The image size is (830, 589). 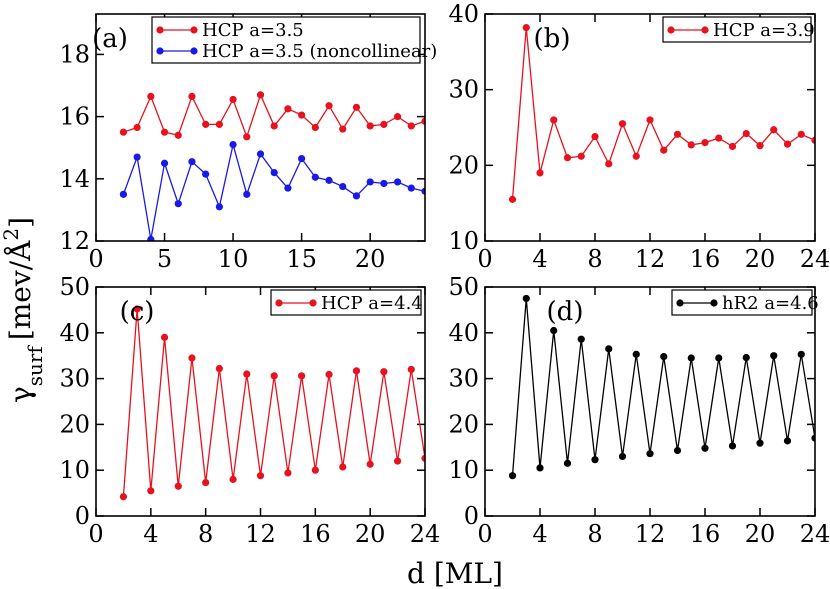 I want to click on legend-label: HCP a=3.5, so click(x=253, y=30).